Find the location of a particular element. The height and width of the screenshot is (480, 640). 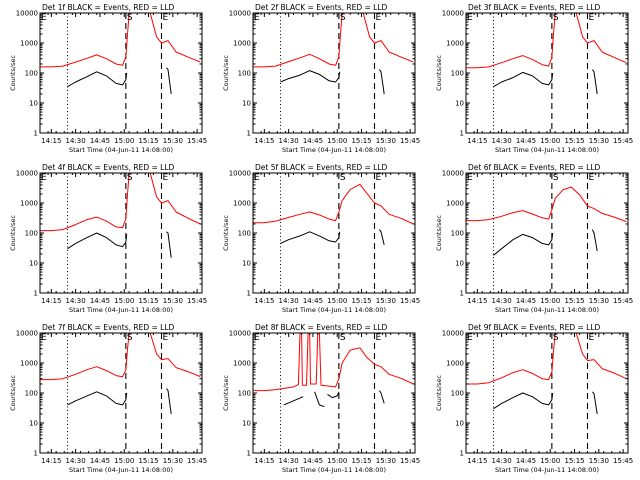

panel-title: Det 2f BLACK = Events, RED = LLD is located at coordinates (321, 7).